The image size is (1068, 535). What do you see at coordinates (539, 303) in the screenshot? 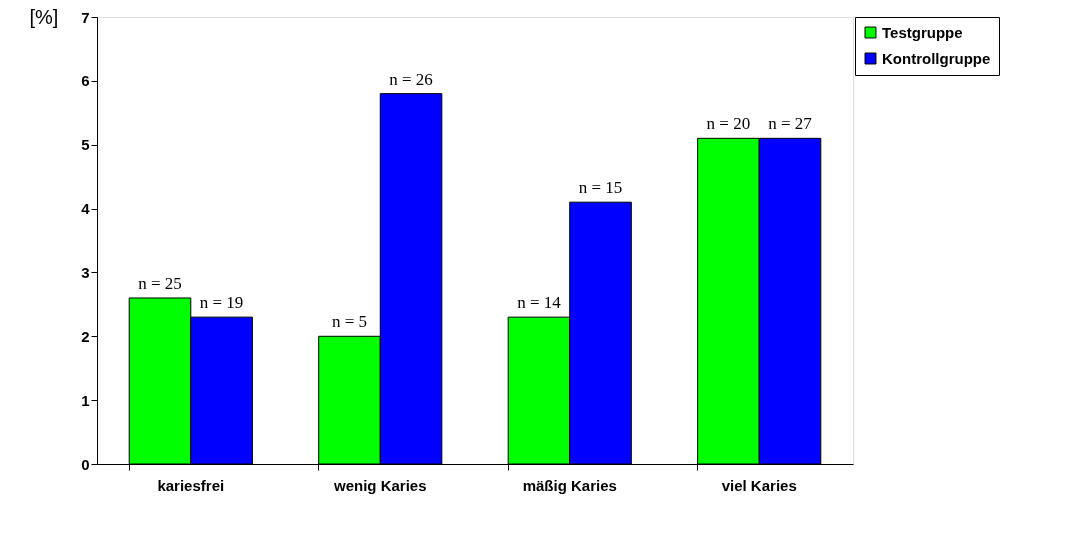
I see `annotation: n = 14` at bounding box center [539, 303].